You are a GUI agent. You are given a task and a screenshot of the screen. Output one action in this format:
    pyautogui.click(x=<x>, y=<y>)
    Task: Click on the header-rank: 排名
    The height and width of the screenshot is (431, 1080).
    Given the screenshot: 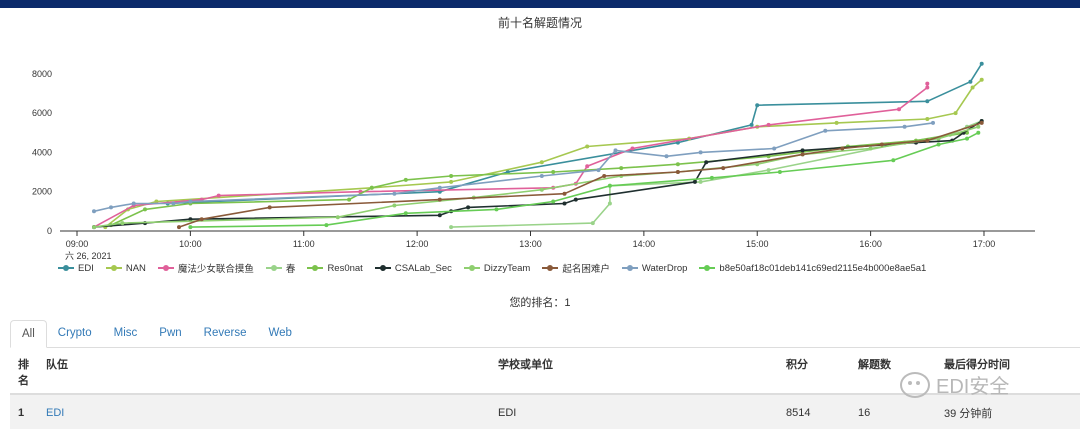 What is the action you would take?
    pyautogui.click(x=24, y=373)
    